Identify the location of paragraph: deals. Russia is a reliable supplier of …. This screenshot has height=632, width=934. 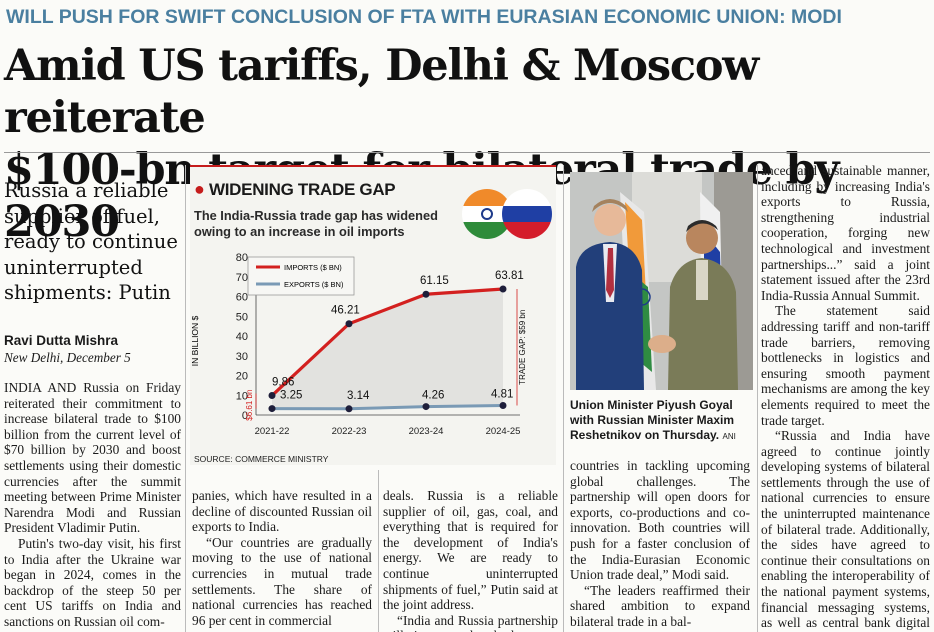
(470, 550).